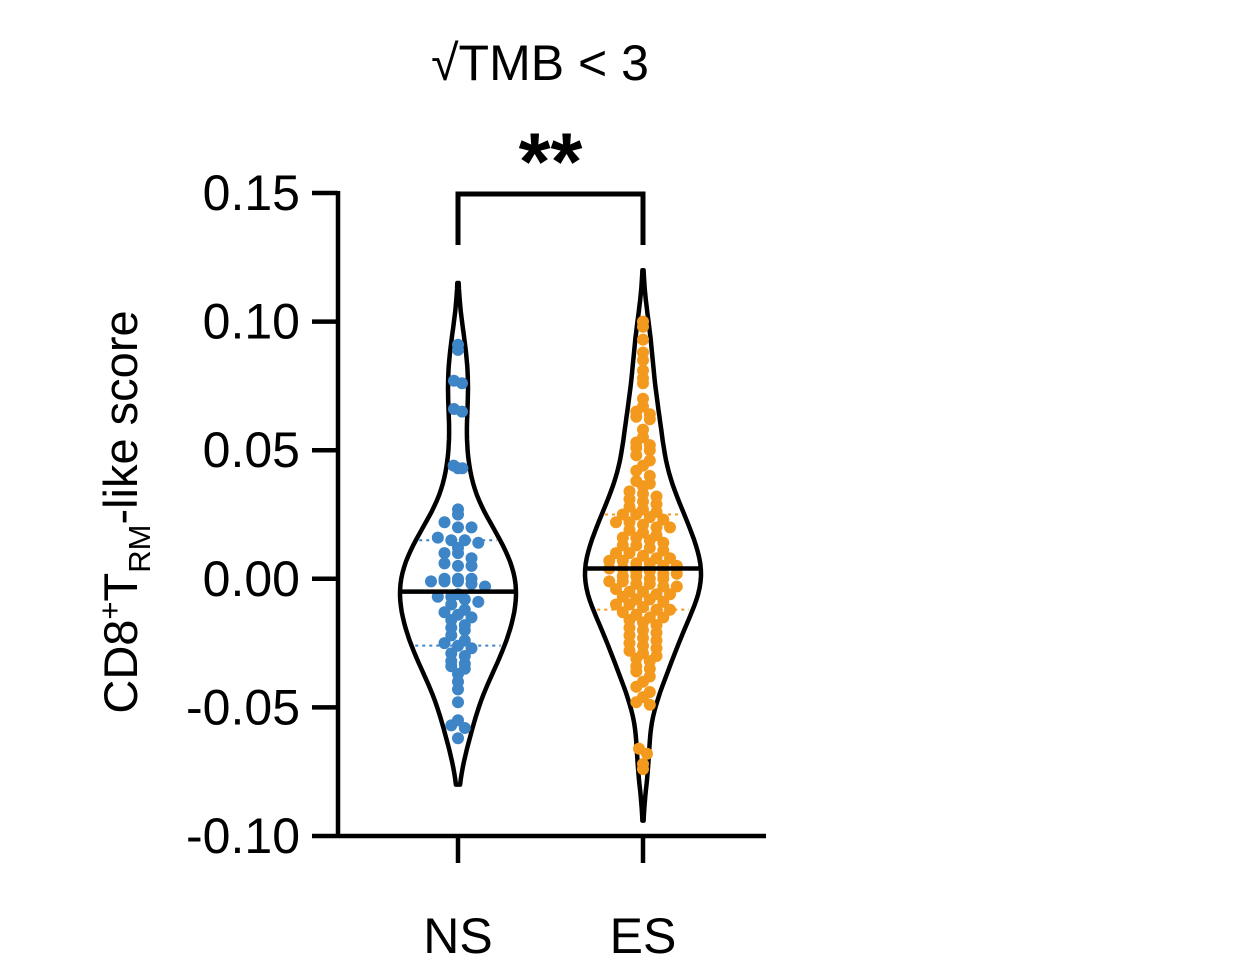 The image size is (1242, 962). What do you see at coordinates (643, 935) in the screenshot?
I see `x-tick-label: ES` at bounding box center [643, 935].